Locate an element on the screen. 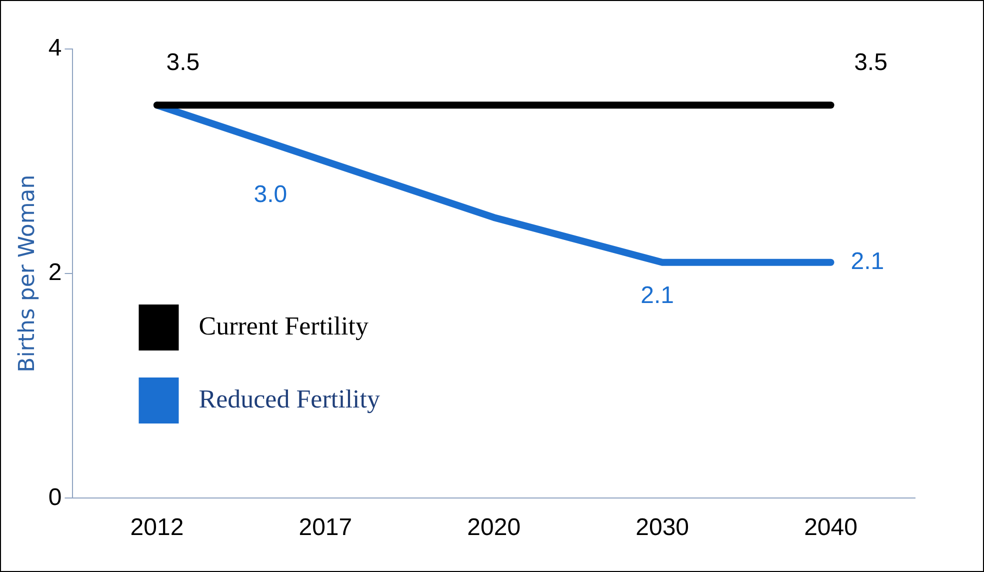 This screenshot has width=984, height=572. data-label: 3.0 is located at coordinates (271, 194).